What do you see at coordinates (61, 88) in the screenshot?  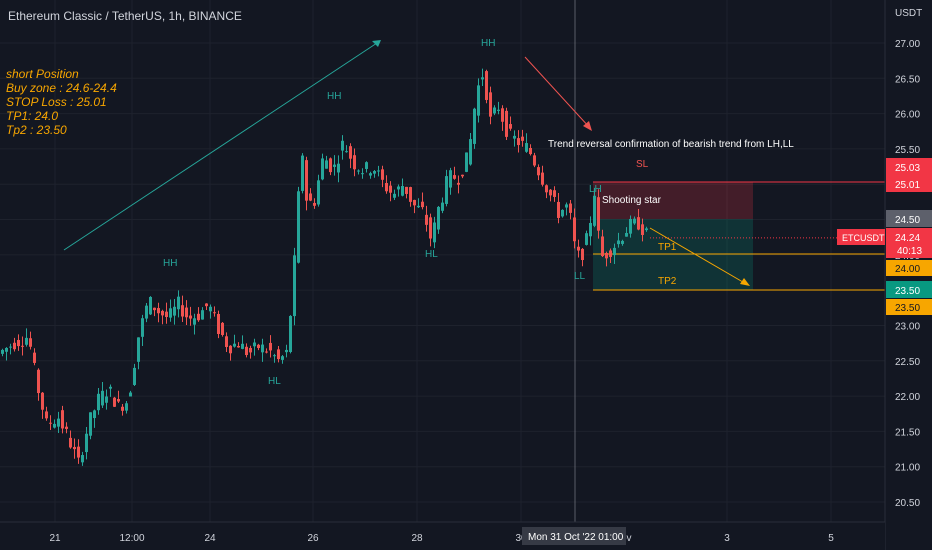 I see `note-line: Buy zone : 24.6-24.4` at bounding box center [61, 88].